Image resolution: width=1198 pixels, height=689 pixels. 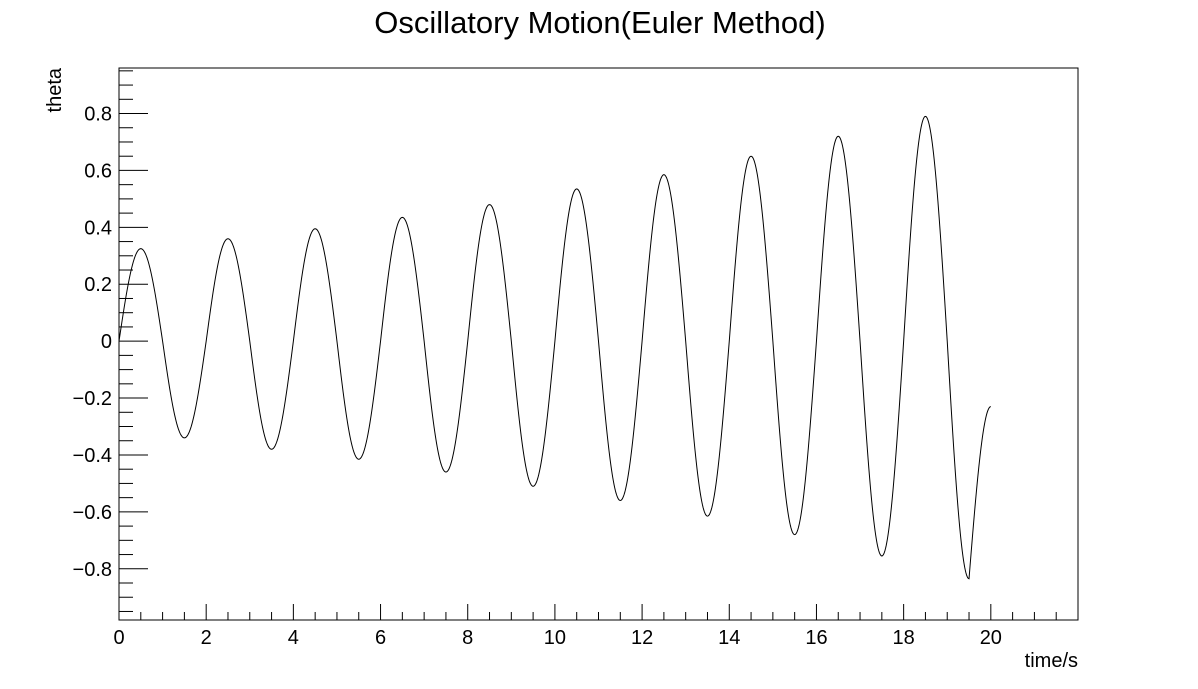 What do you see at coordinates (991, 638) in the screenshot?
I see `x-tick-label: 20` at bounding box center [991, 638].